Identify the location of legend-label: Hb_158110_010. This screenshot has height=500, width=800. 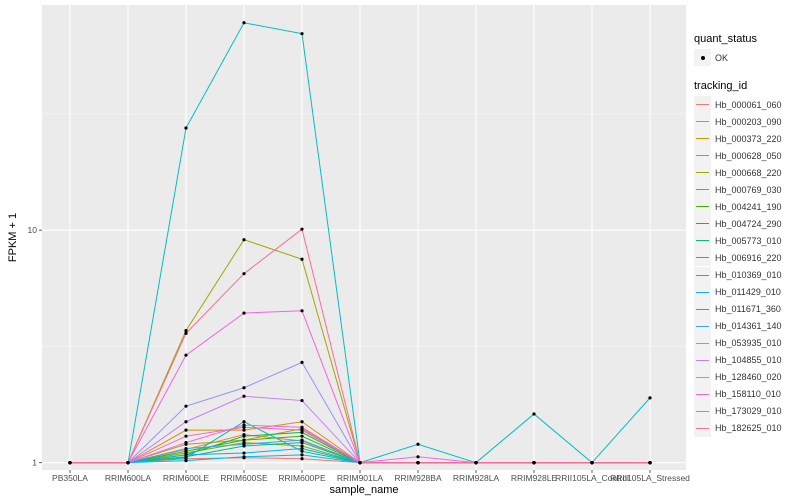
(748, 394).